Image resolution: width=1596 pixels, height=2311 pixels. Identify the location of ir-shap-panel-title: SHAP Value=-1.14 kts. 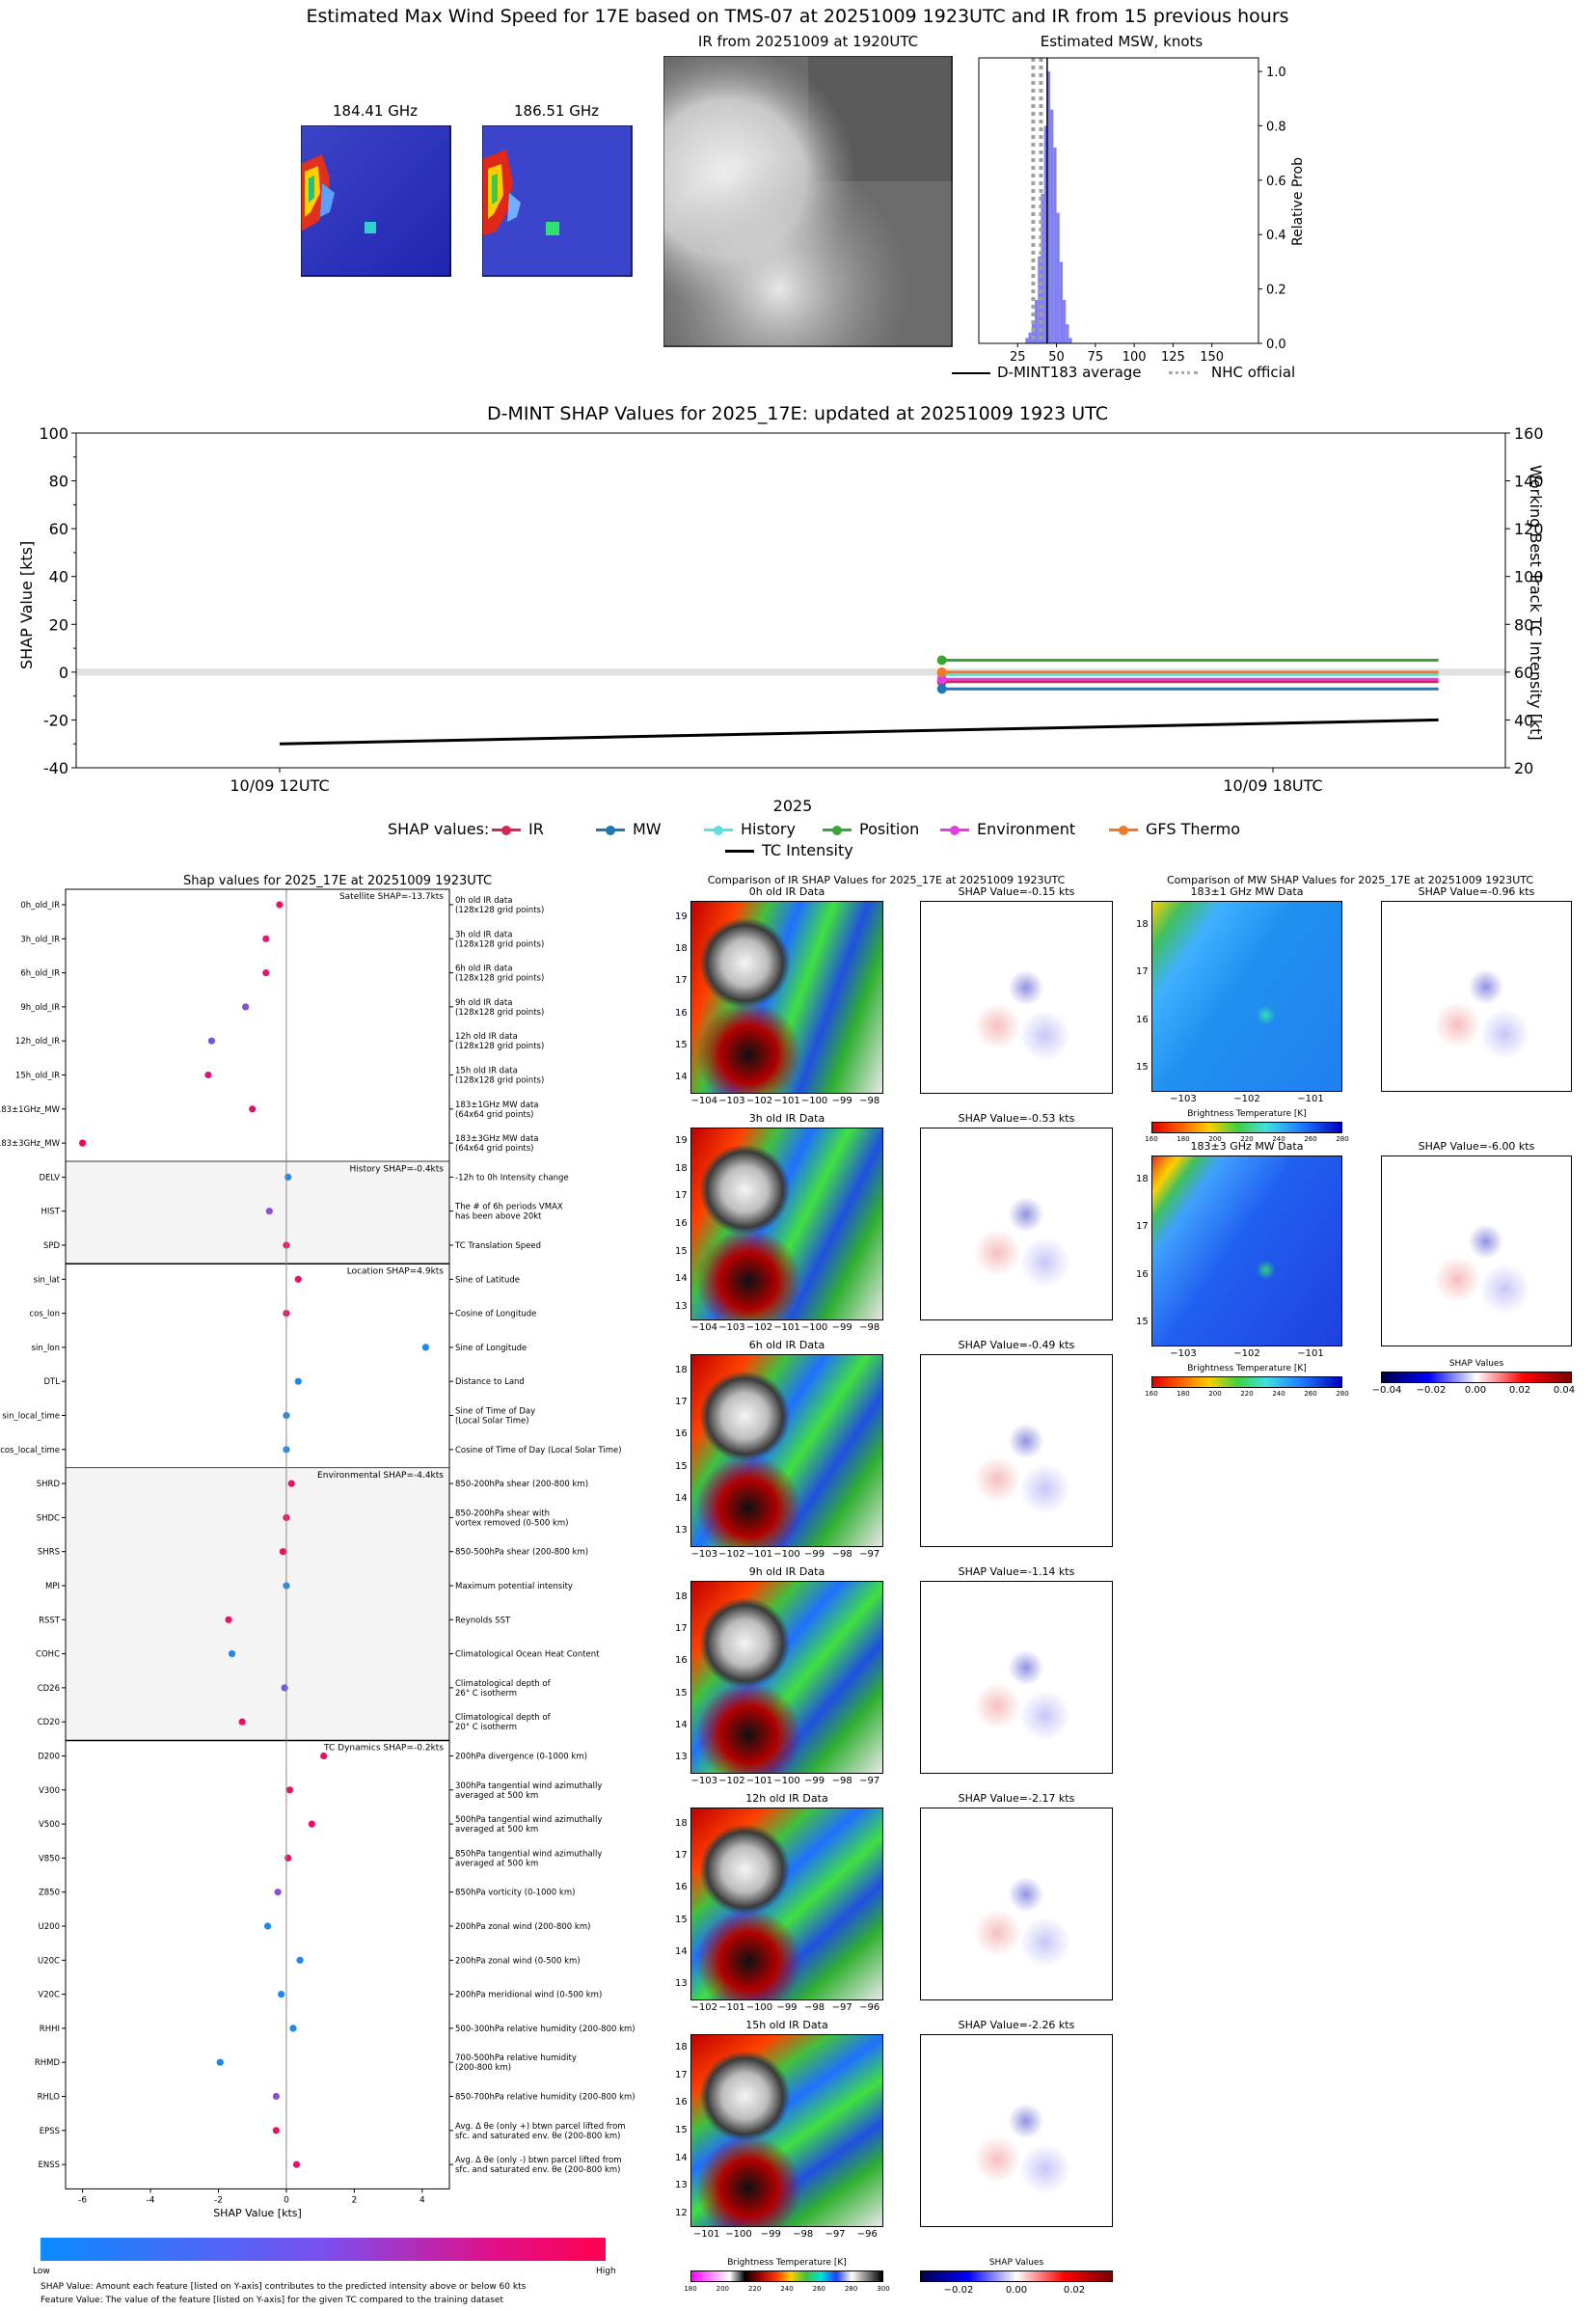
(1016, 1572).